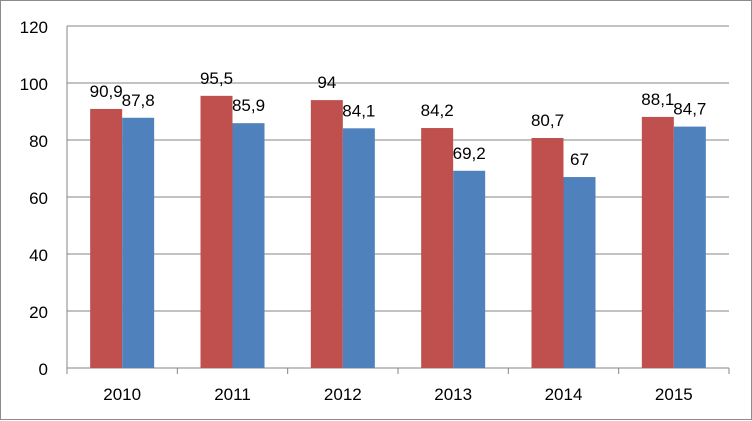 This screenshot has width=752, height=421. What do you see at coordinates (689, 247) in the screenshot?
I see `bar-2-2015` at bounding box center [689, 247].